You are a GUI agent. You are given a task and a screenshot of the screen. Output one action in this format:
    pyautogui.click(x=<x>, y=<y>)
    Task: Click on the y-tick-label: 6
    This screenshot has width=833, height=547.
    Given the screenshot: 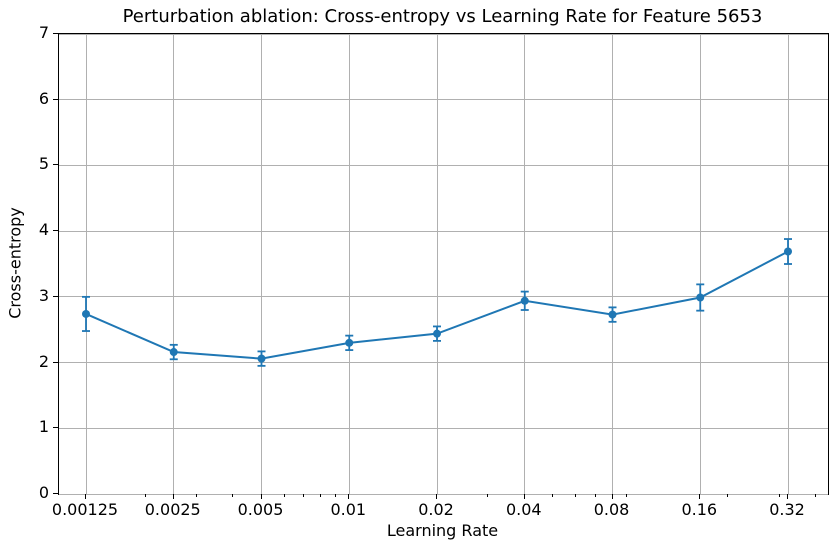 What is the action you would take?
    pyautogui.click(x=43, y=98)
    